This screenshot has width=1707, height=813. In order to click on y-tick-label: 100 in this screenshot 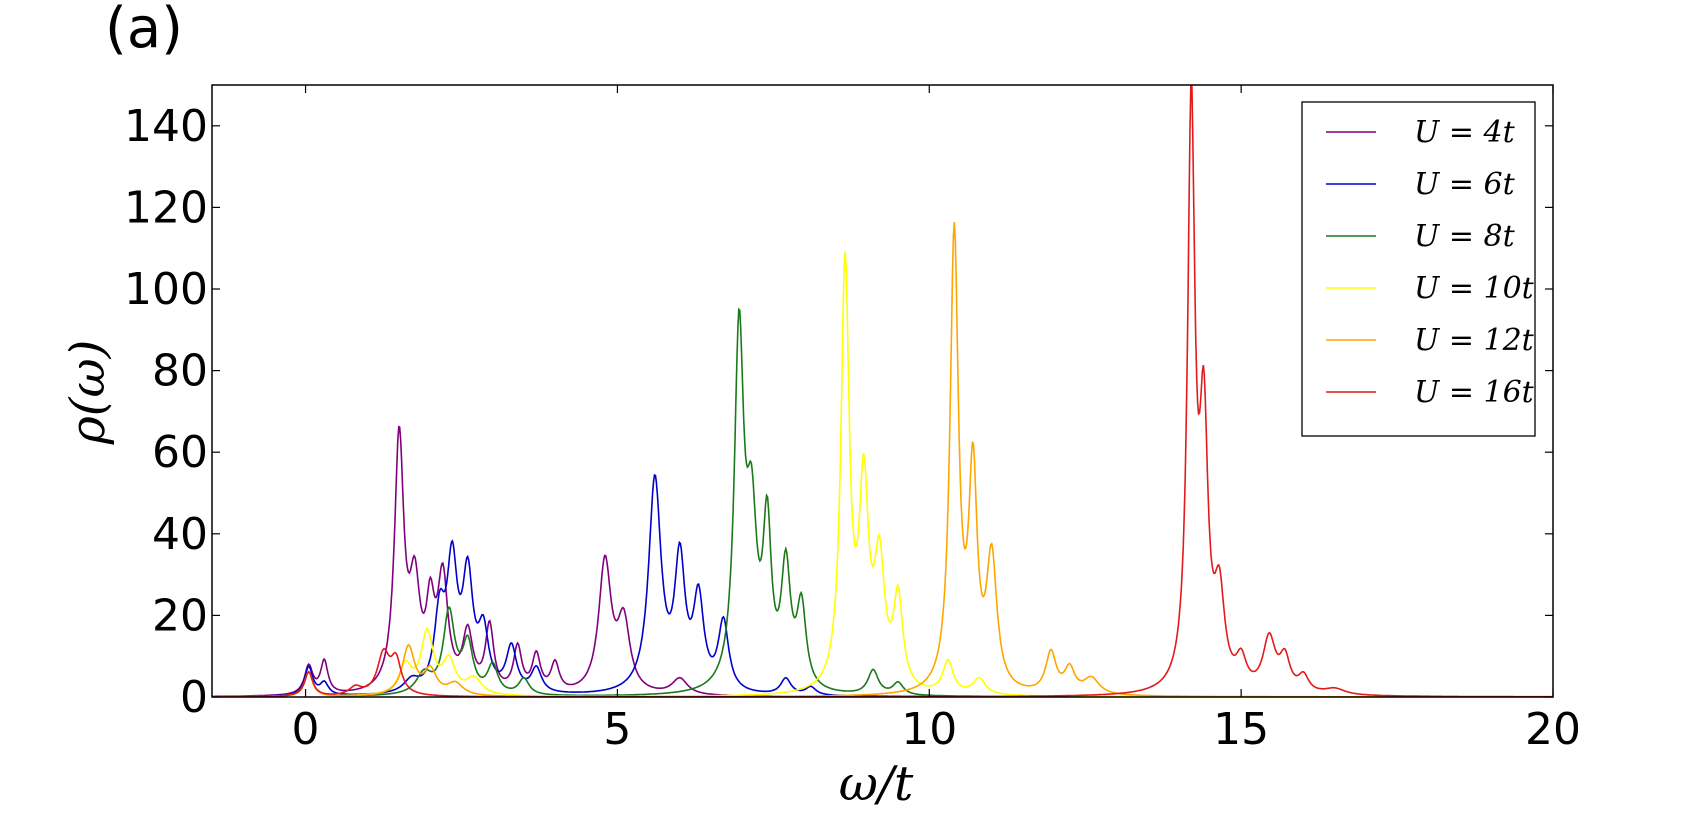, I will do `click(166, 289)`.